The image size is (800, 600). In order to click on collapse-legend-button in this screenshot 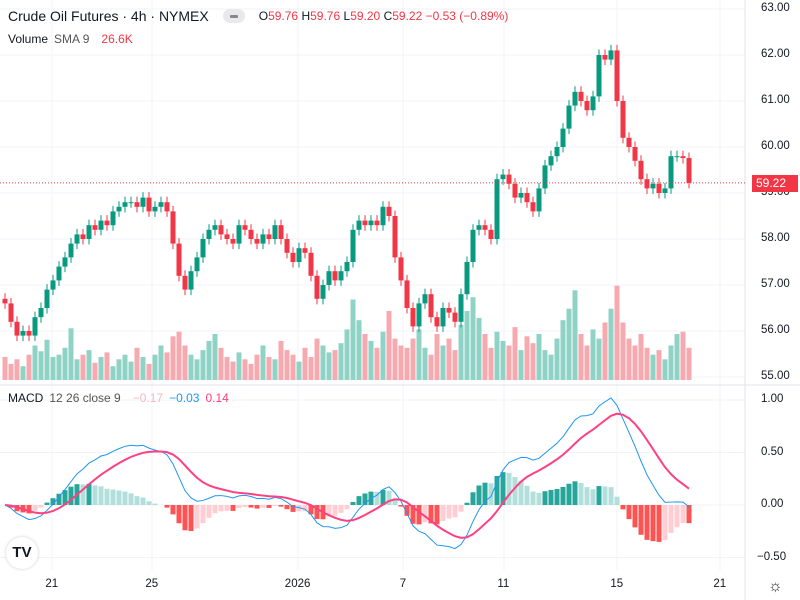, I will do `click(233, 16)`.